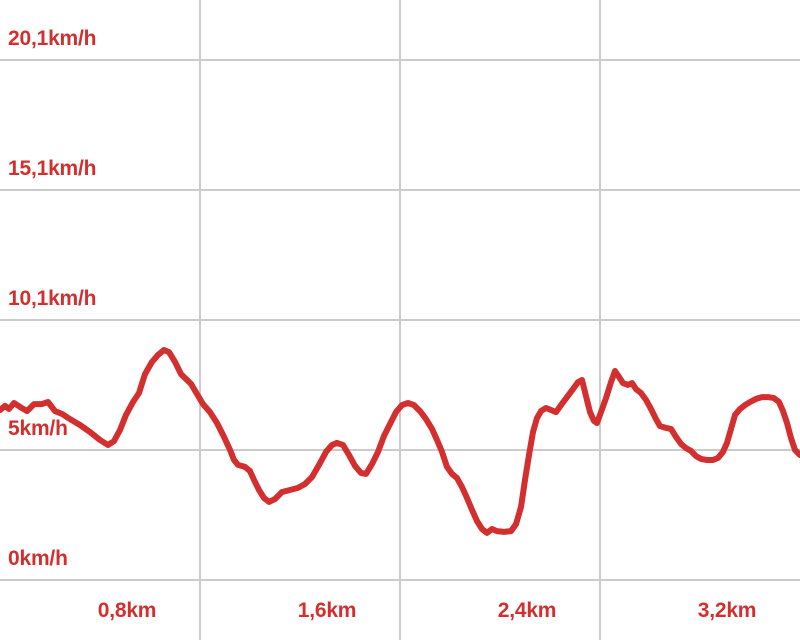  What do you see at coordinates (127, 610) in the screenshot?
I see `x-tick-label: 0,8km` at bounding box center [127, 610].